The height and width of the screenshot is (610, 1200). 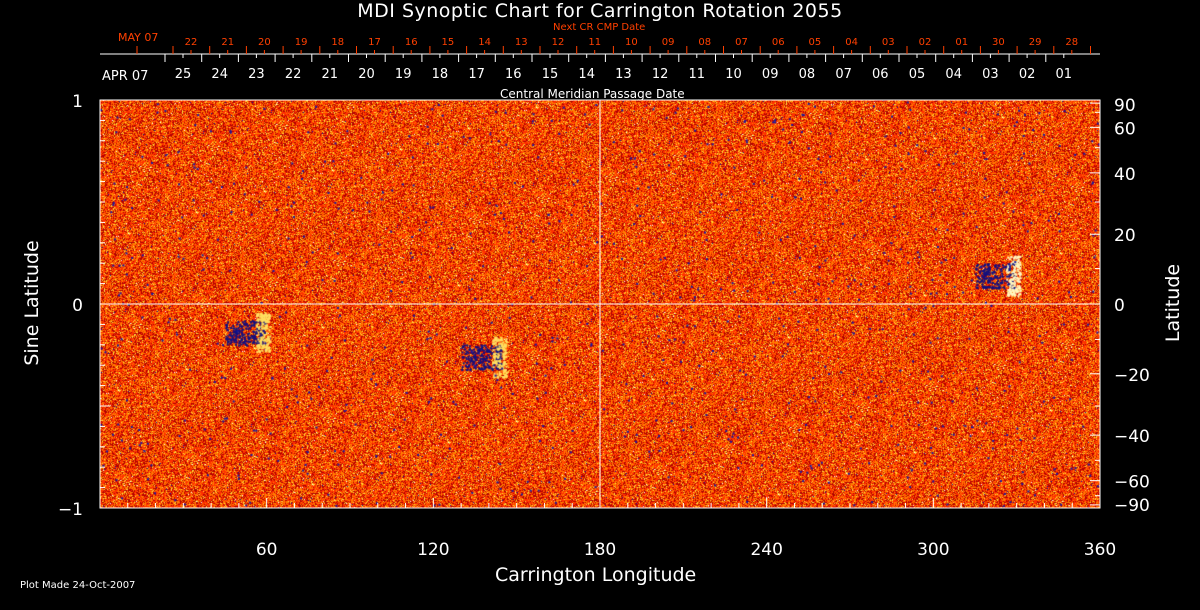 What do you see at coordinates (623, 74) in the screenshot?
I see `cmp-date-label: 13` at bounding box center [623, 74].